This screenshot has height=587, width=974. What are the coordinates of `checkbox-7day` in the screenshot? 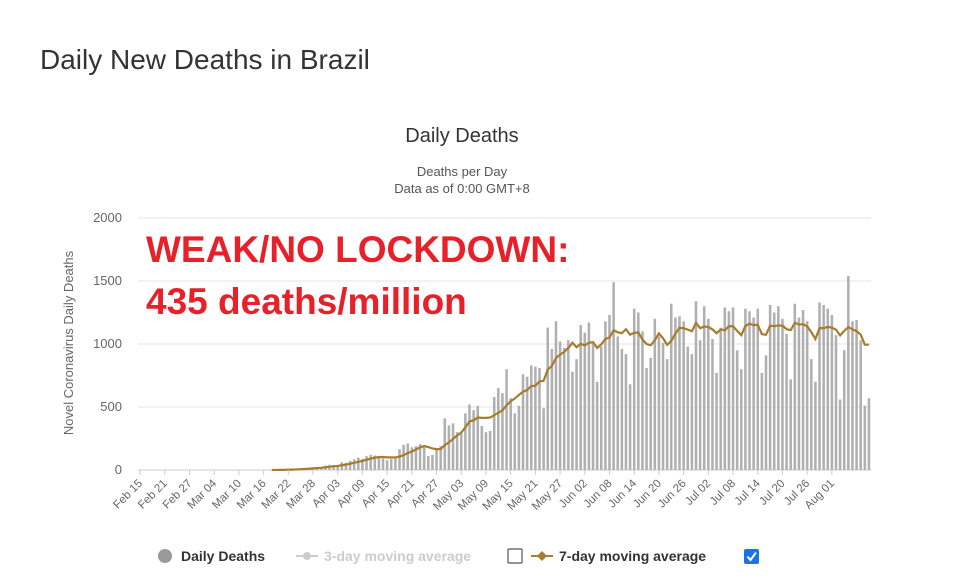 It's located at (751, 556).